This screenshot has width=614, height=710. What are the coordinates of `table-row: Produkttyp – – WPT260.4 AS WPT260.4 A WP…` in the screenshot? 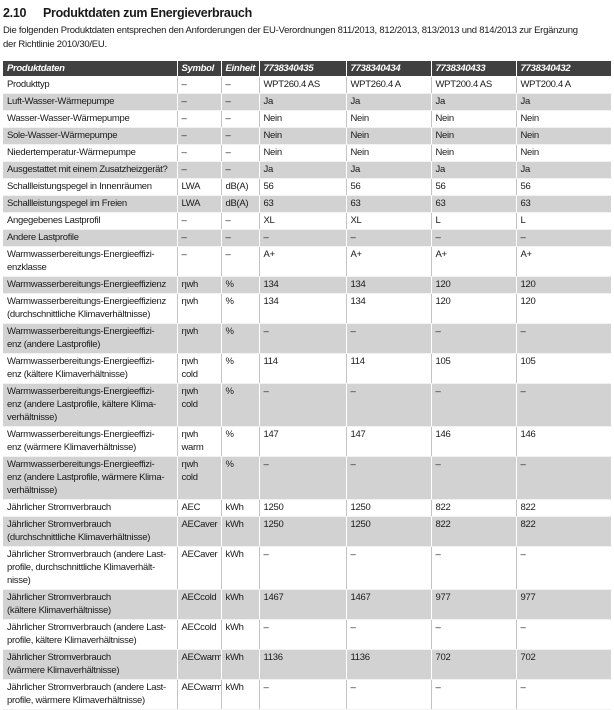 It's located at (307, 85).